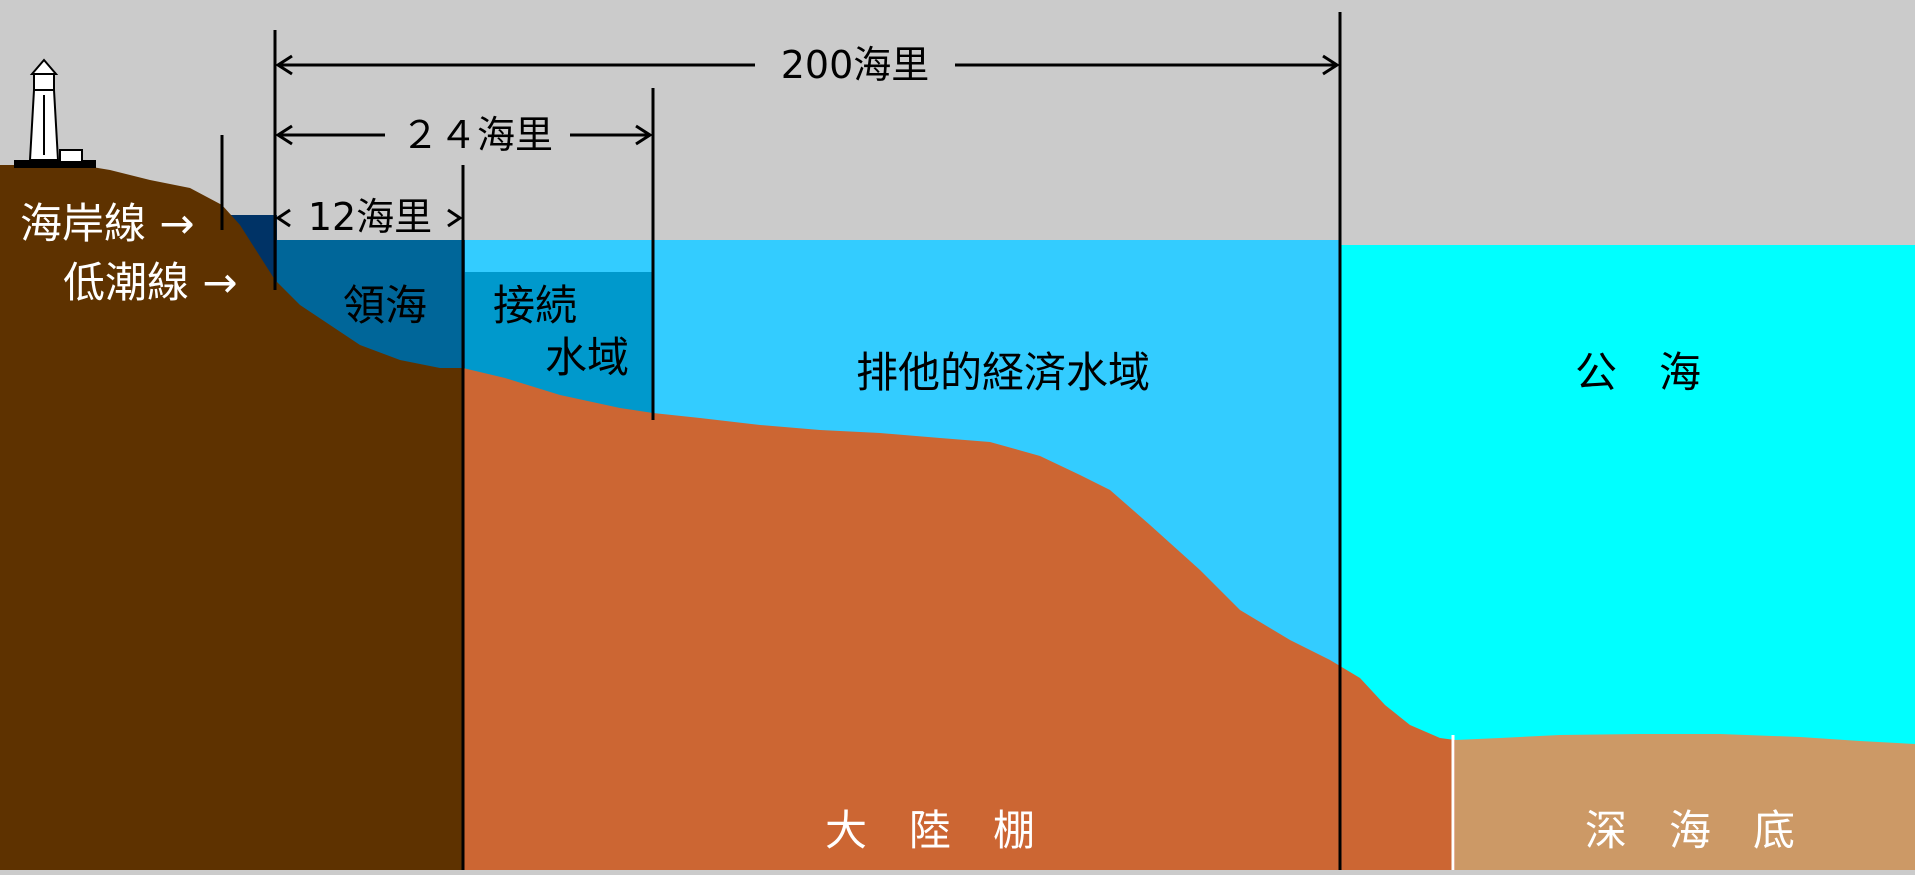  What do you see at coordinates (930, 830) in the screenshot?
I see `continental-shelf-label: 大 陸 棚` at bounding box center [930, 830].